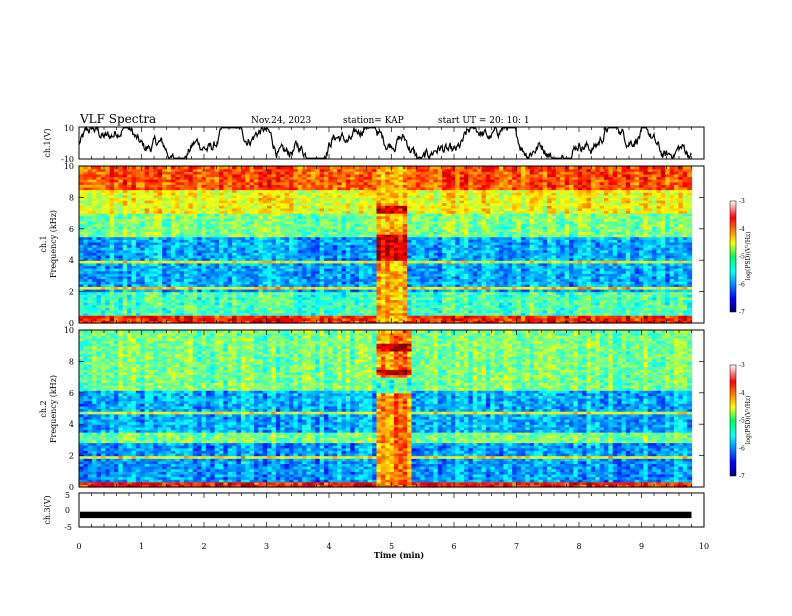  Describe the element at coordinates (266, 546) in the screenshot. I see `x-tick-label: 3` at that location.